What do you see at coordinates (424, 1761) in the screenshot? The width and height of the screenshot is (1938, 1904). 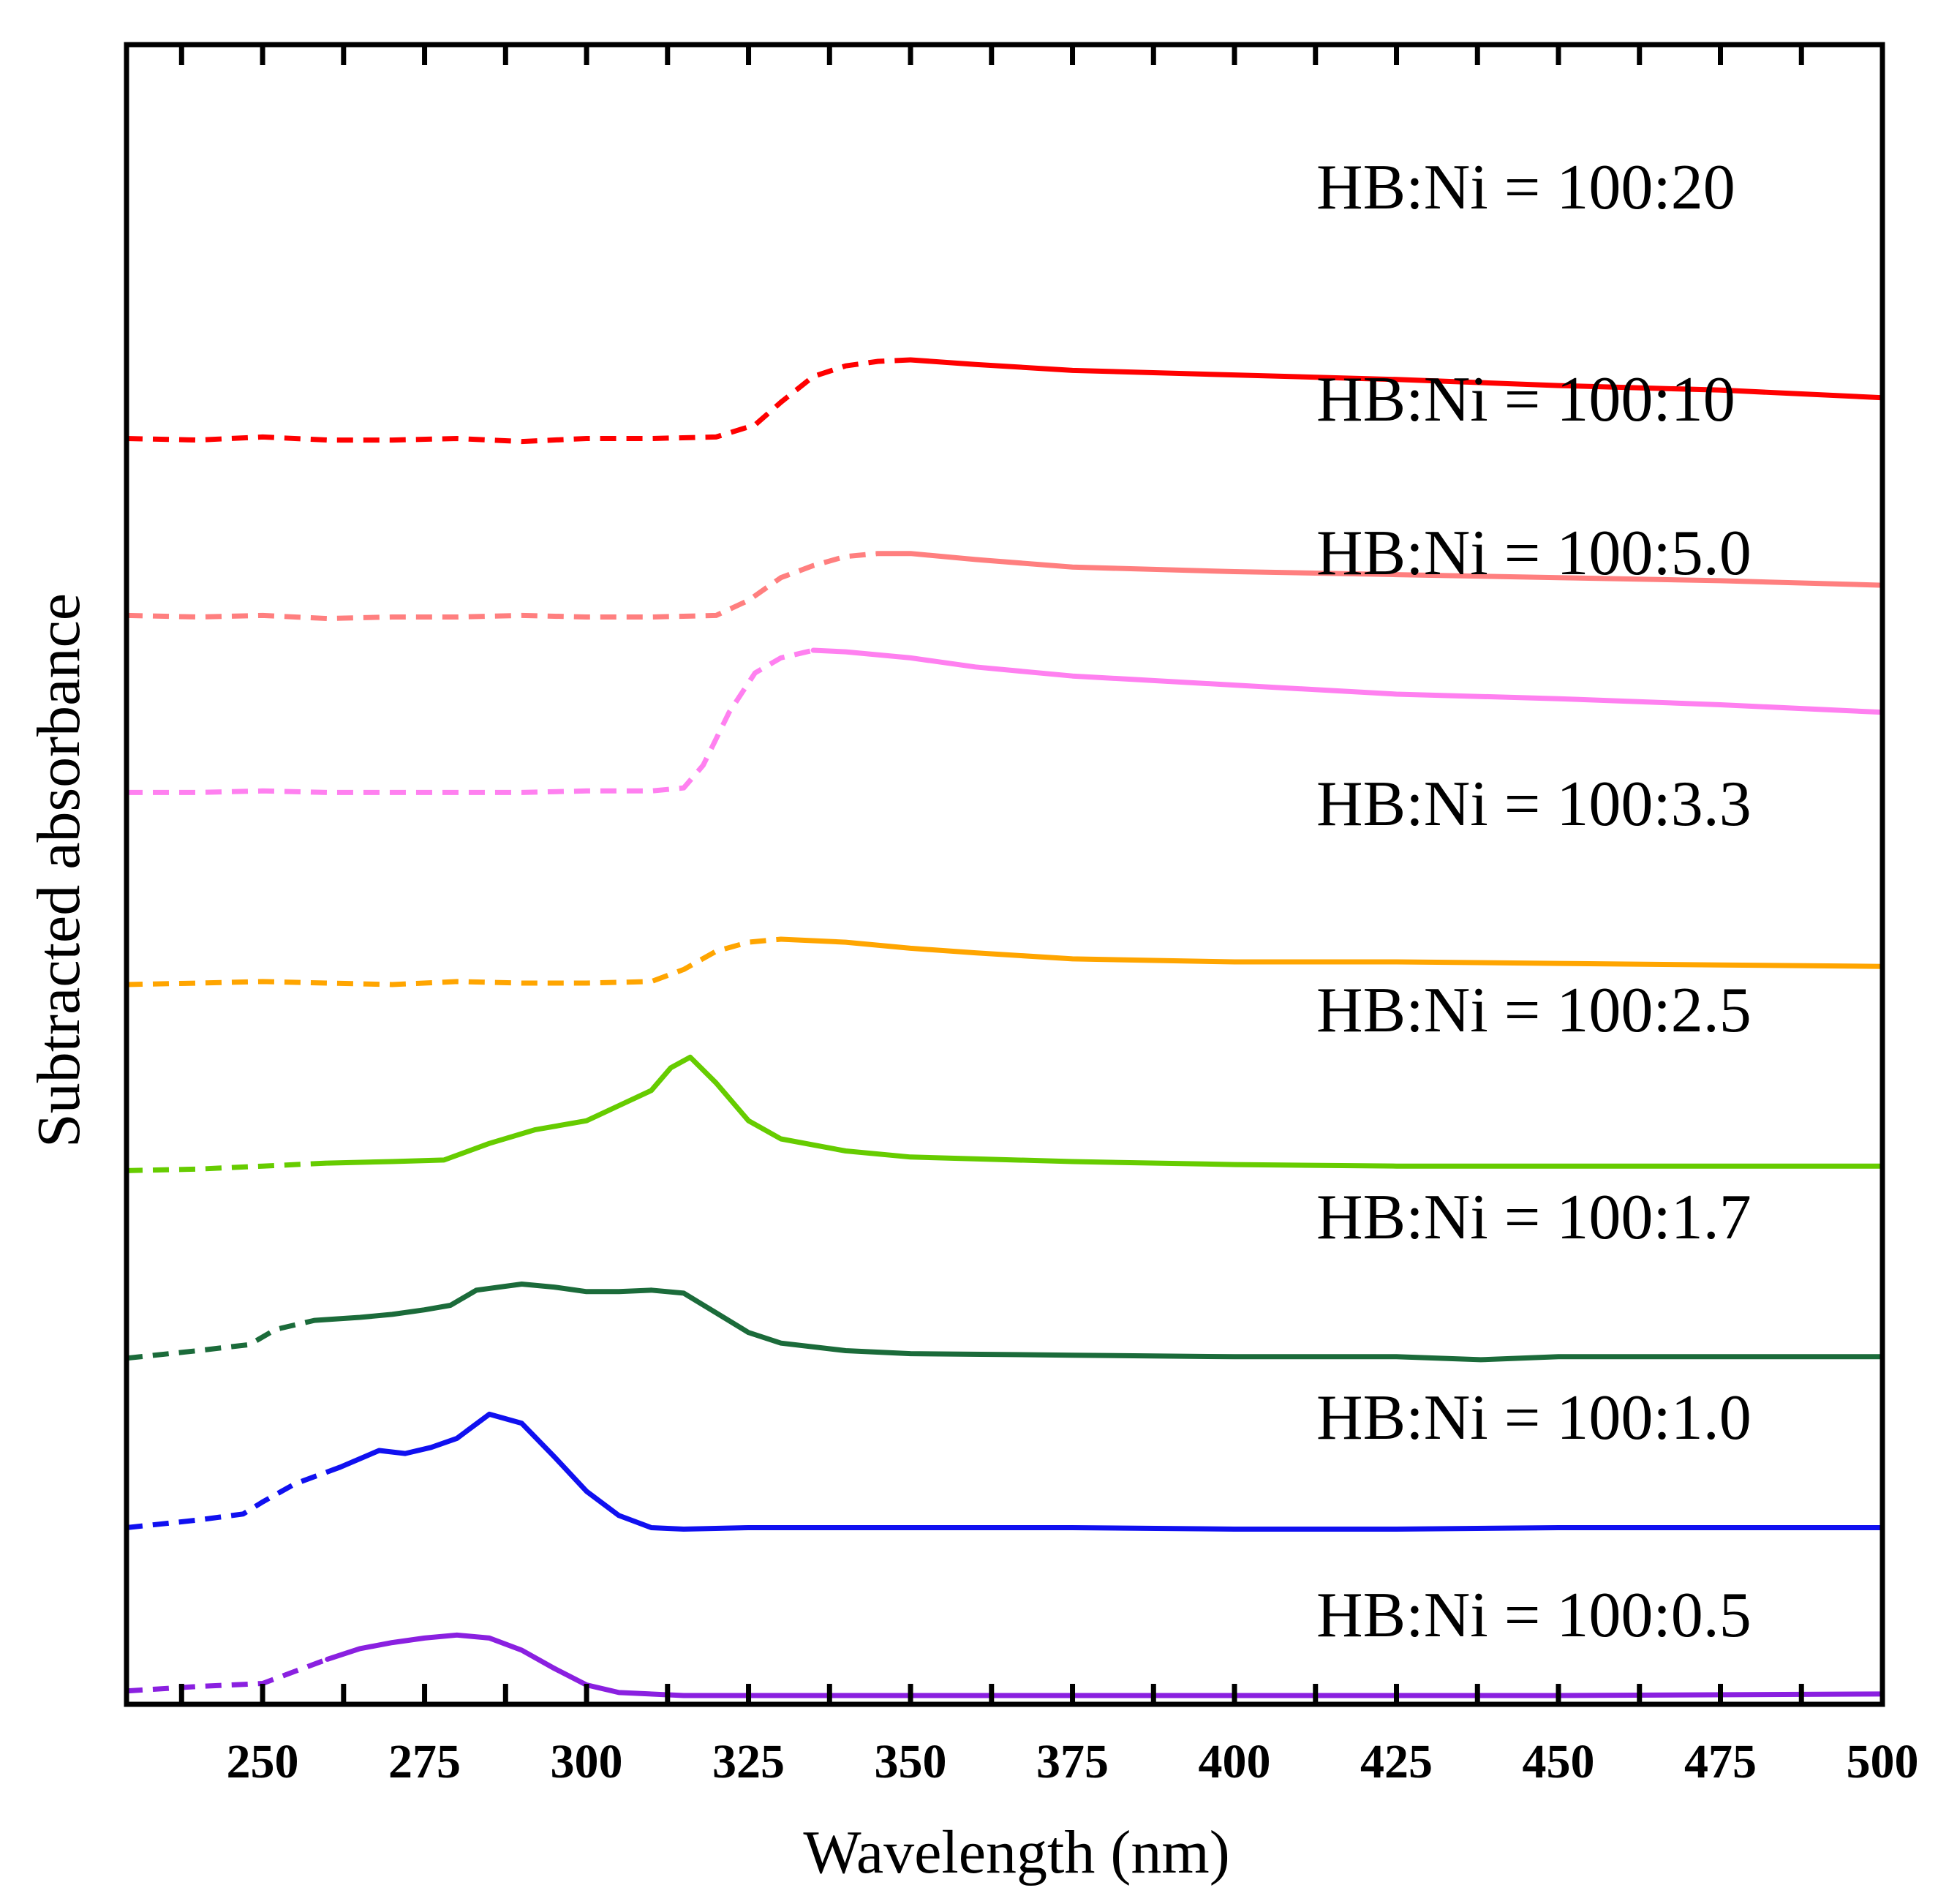 I see `x-tick-label: 275` at bounding box center [424, 1761].